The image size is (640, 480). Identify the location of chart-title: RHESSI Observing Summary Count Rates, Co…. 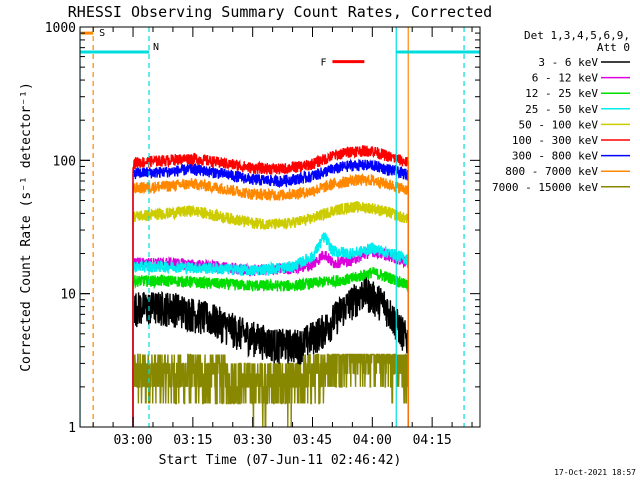
(280, 12).